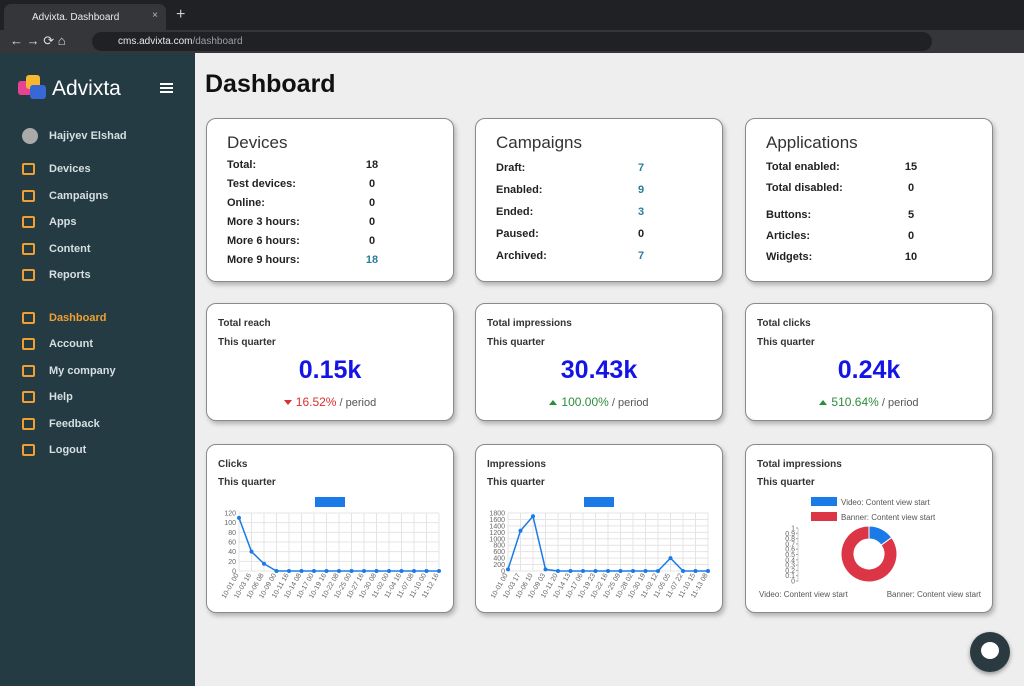 This screenshot has height=686, width=1024. I want to click on row-label: Draft:, so click(511, 168).